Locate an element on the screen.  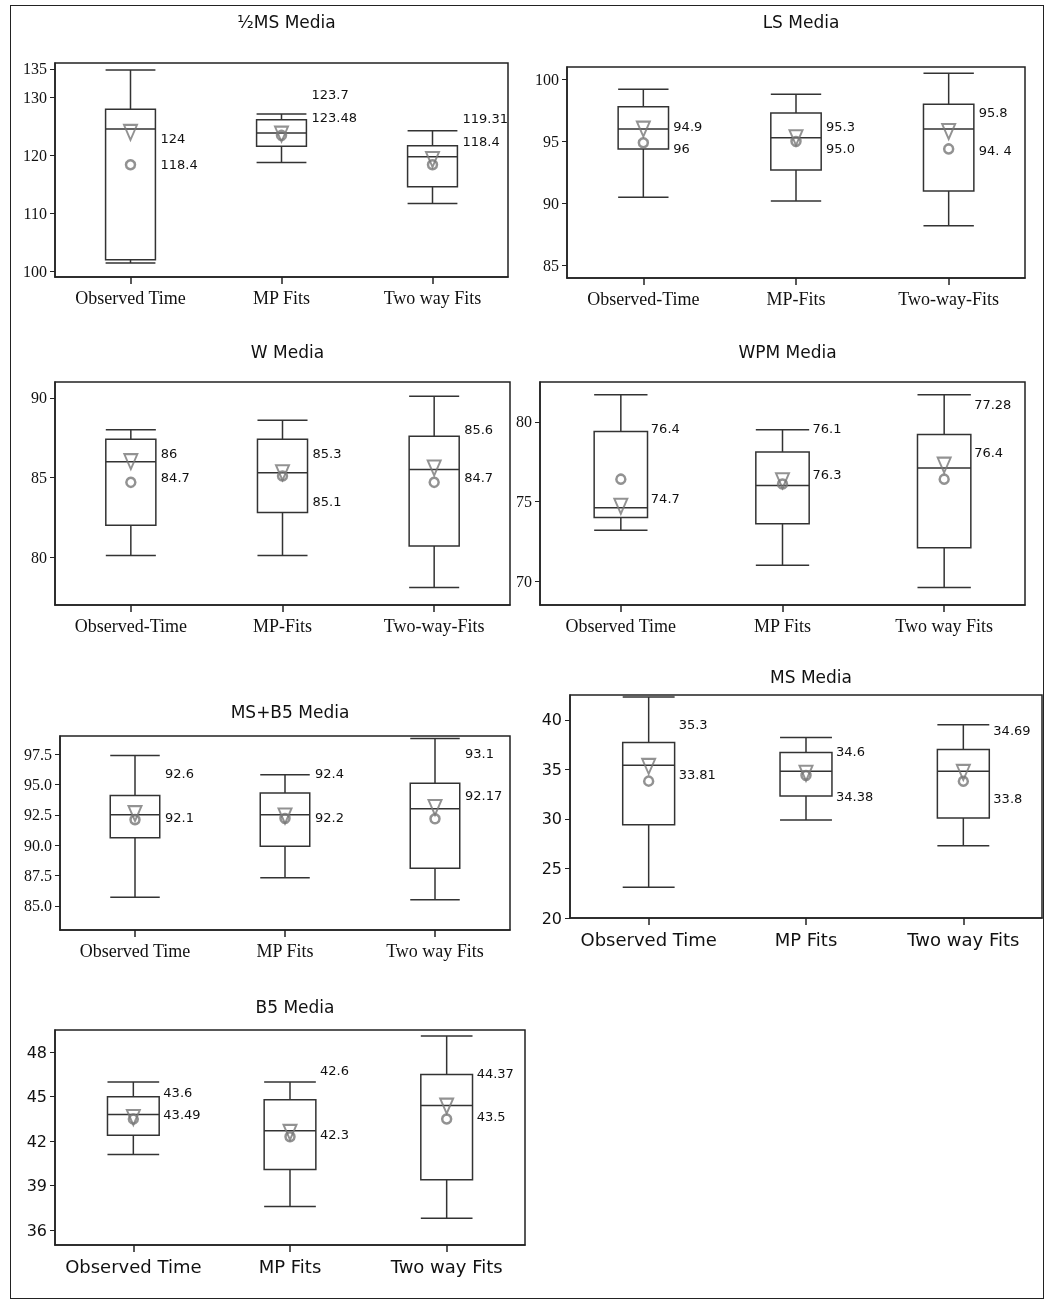
y-tick-label: 48 is located at coordinates (36, 1052).